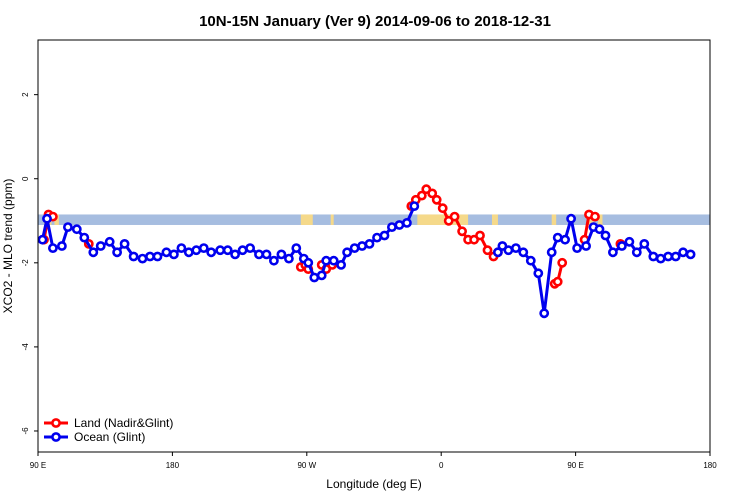 The height and width of the screenshot is (500, 750). Describe the element at coordinates (56, 423) in the screenshot. I see `legend-land-marker` at that location.